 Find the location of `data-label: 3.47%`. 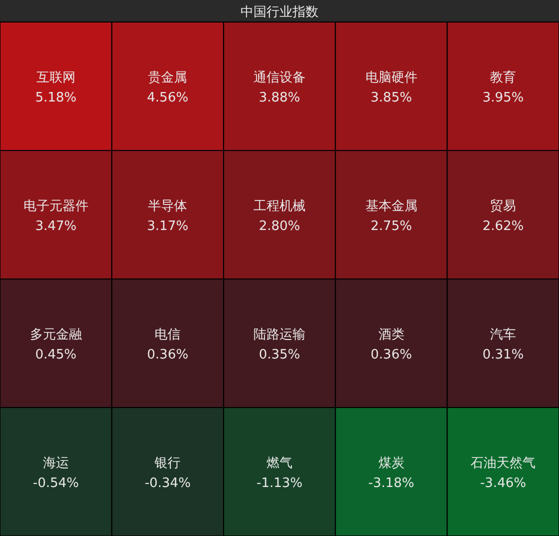

data-label: 3.47% is located at coordinates (56, 226).